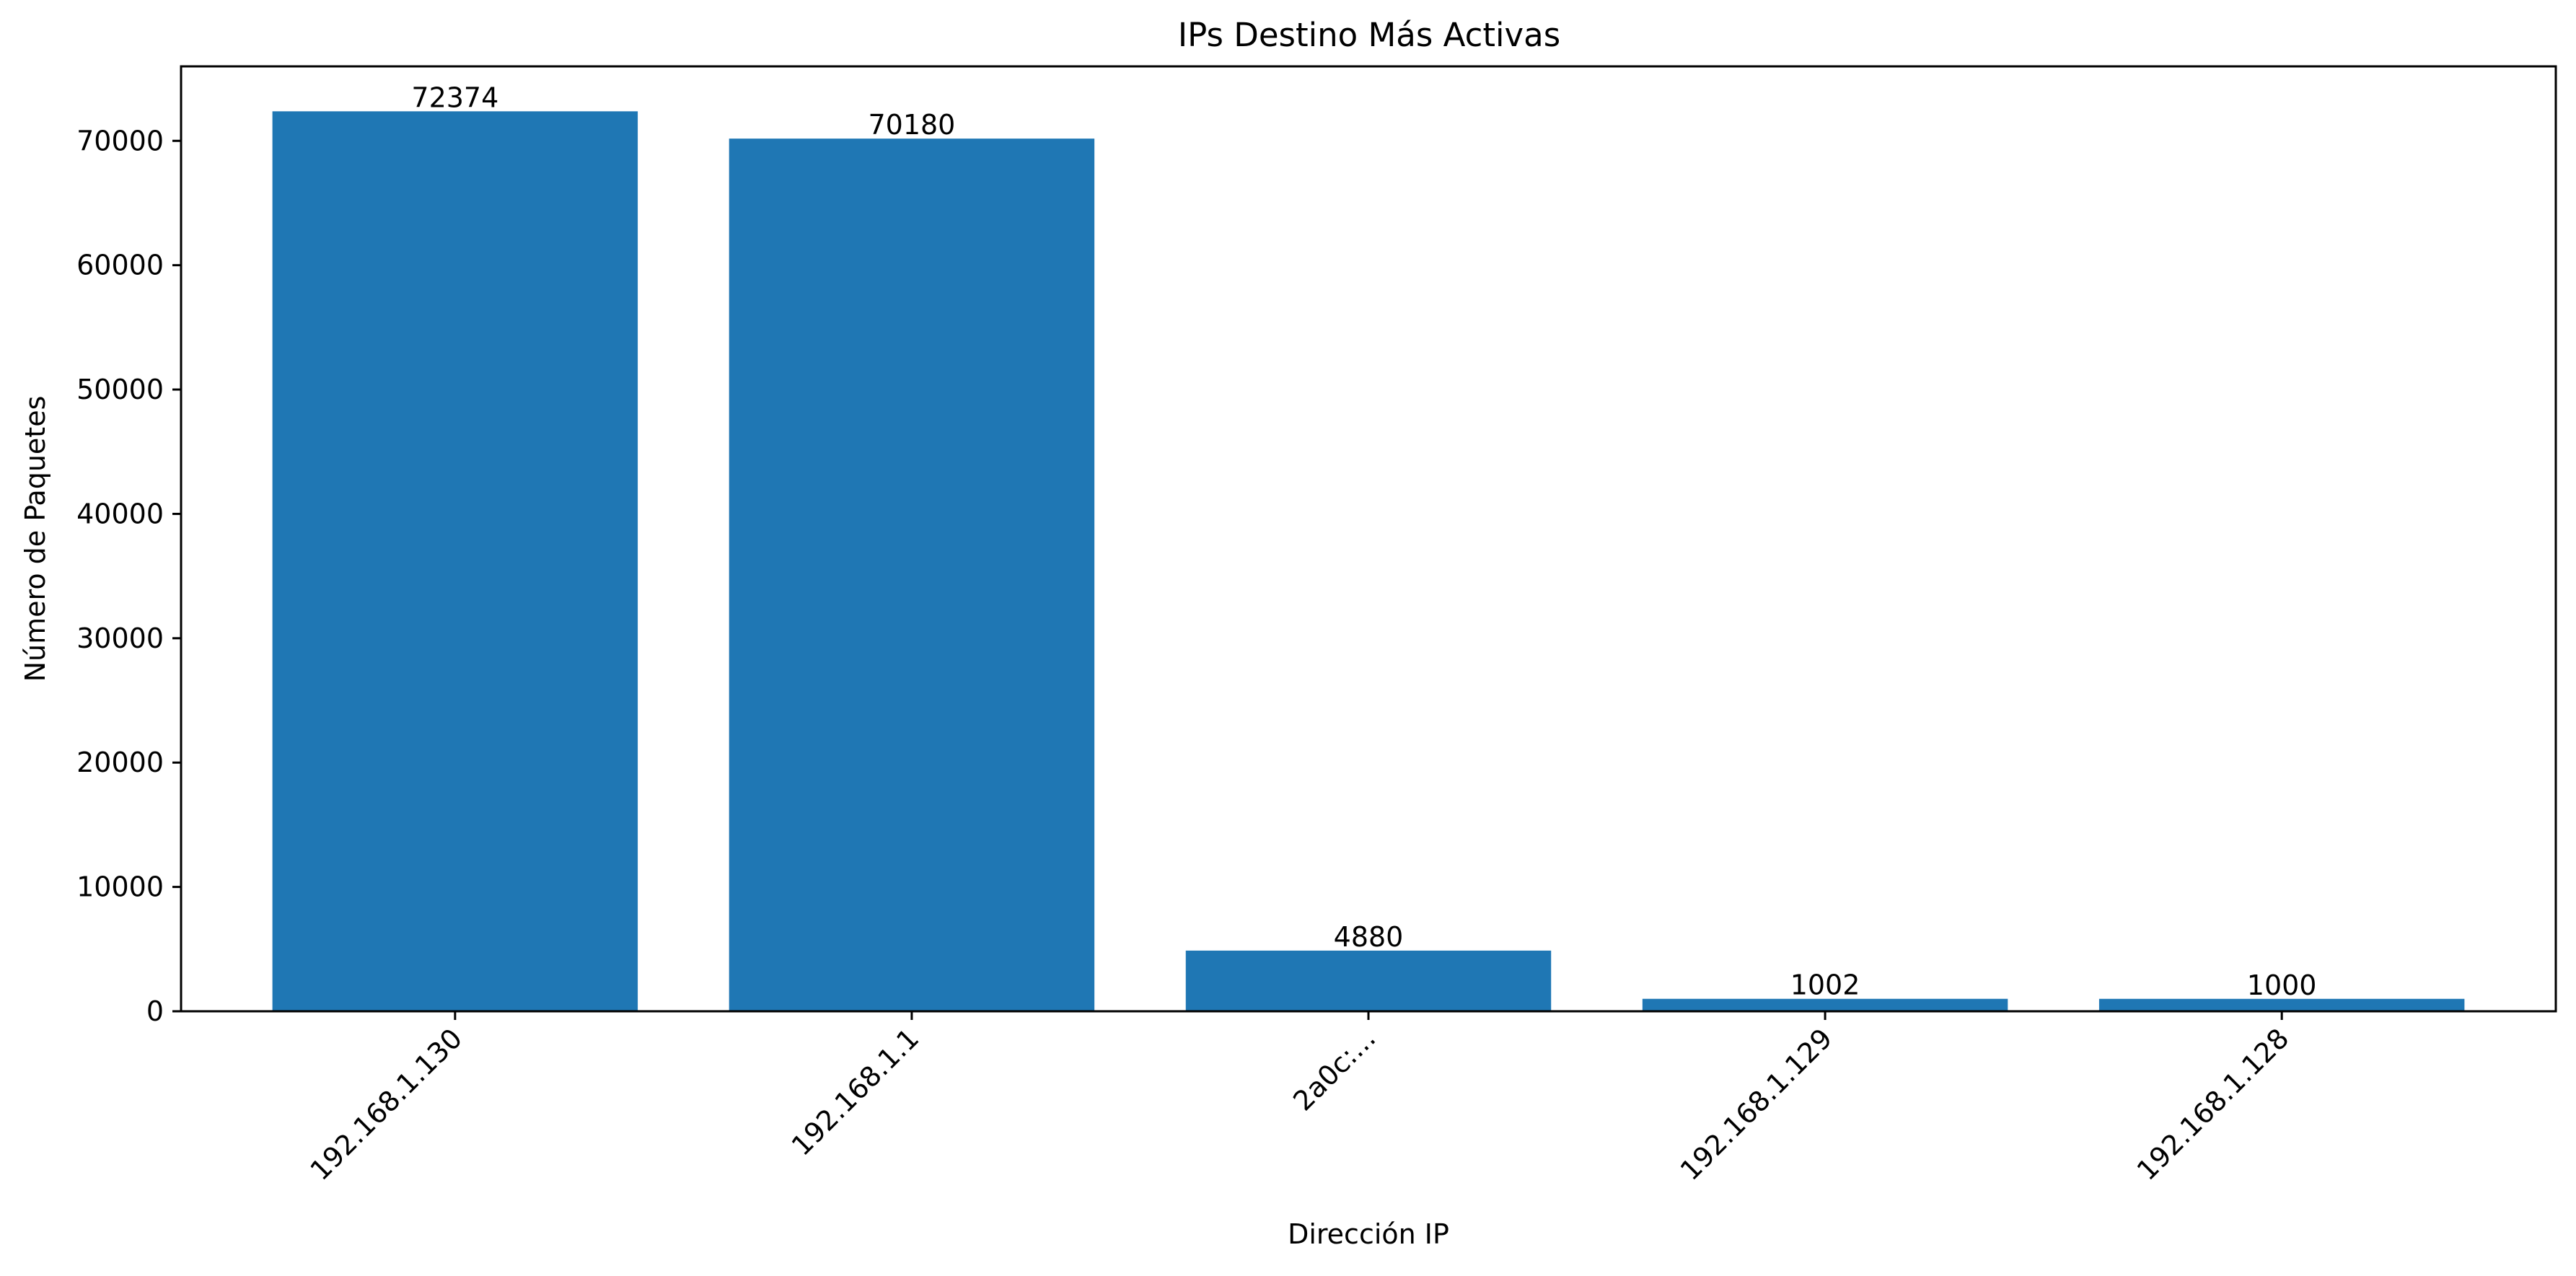 The image size is (2576, 1276). Describe the element at coordinates (128, 576) in the screenshot. I see `y-axis-ticks: 0 10000 20000 30000 40000 50000 60000 70000` at that location.